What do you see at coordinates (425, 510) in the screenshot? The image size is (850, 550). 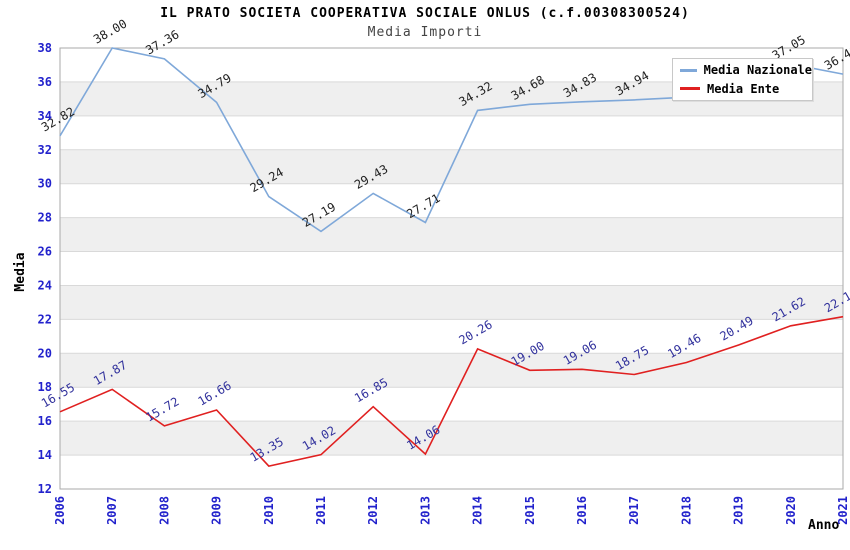 I see `x-tick-label: 2013` at bounding box center [425, 510].